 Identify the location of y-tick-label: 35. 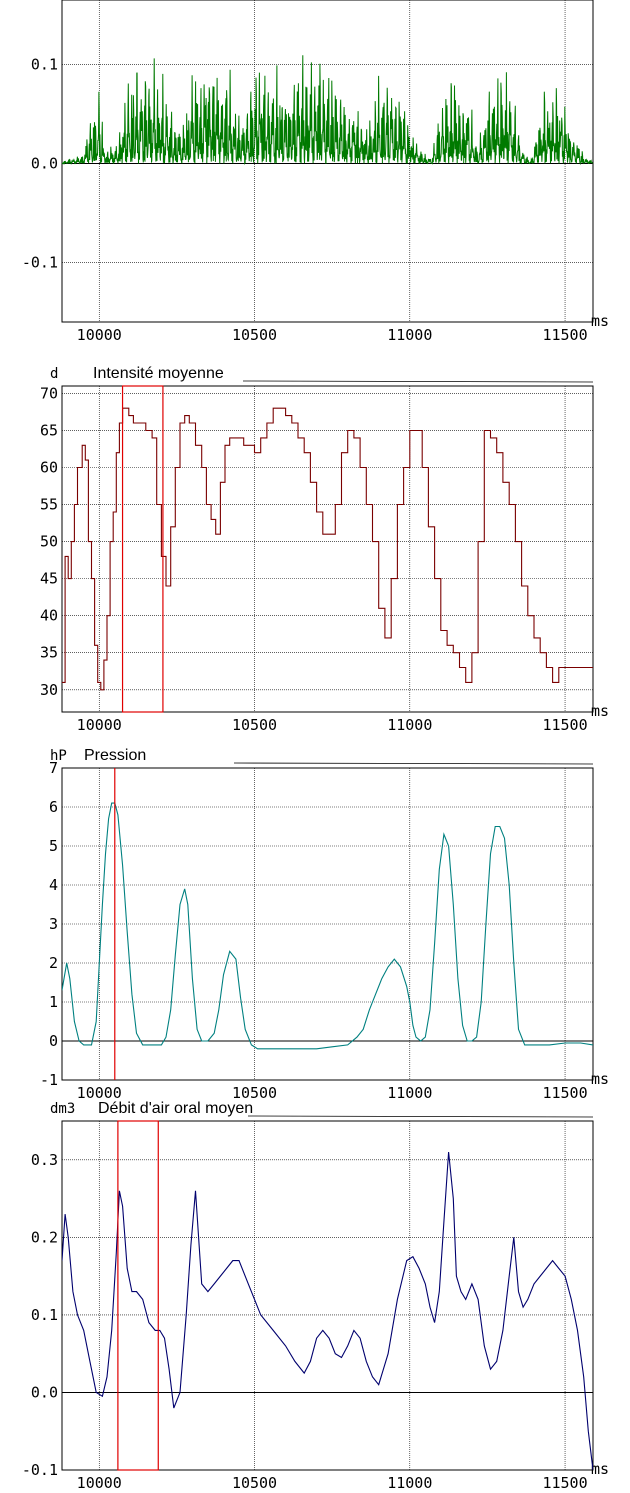
(49, 653).